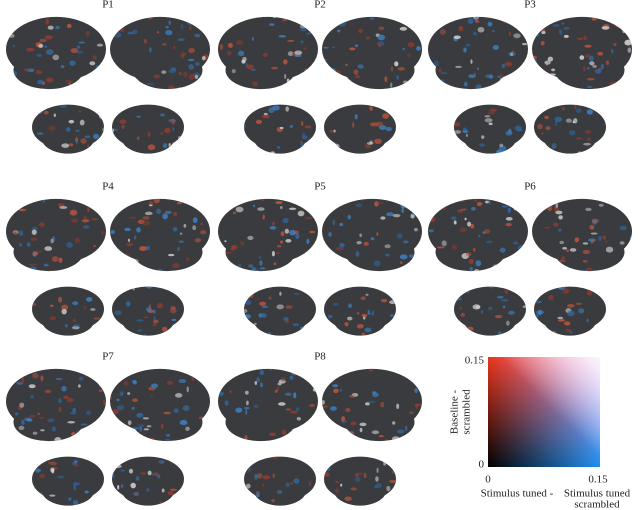 The width and height of the screenshot is (640, 510). Describe the element at coordinates (530, 258) in the screenshot. I see `brain-panel: P6` at that location.